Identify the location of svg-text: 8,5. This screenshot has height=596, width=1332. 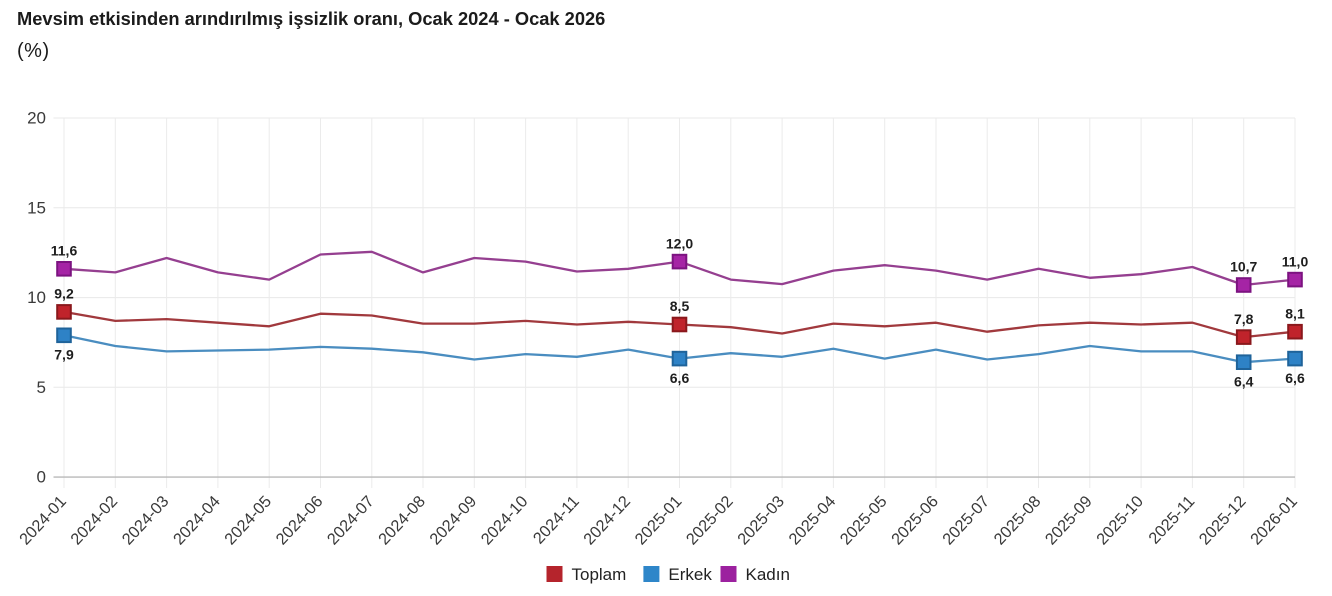
(680, 306).